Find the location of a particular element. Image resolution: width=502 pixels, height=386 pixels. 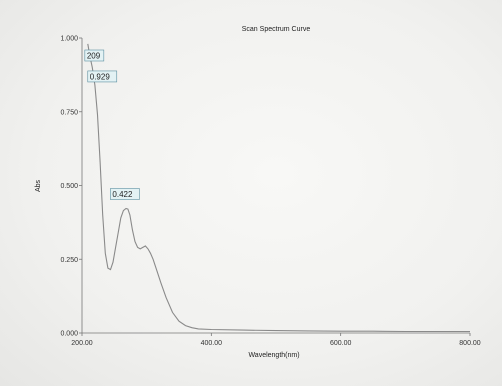

annotation-label: 209 is located at coordinates (94, 56).